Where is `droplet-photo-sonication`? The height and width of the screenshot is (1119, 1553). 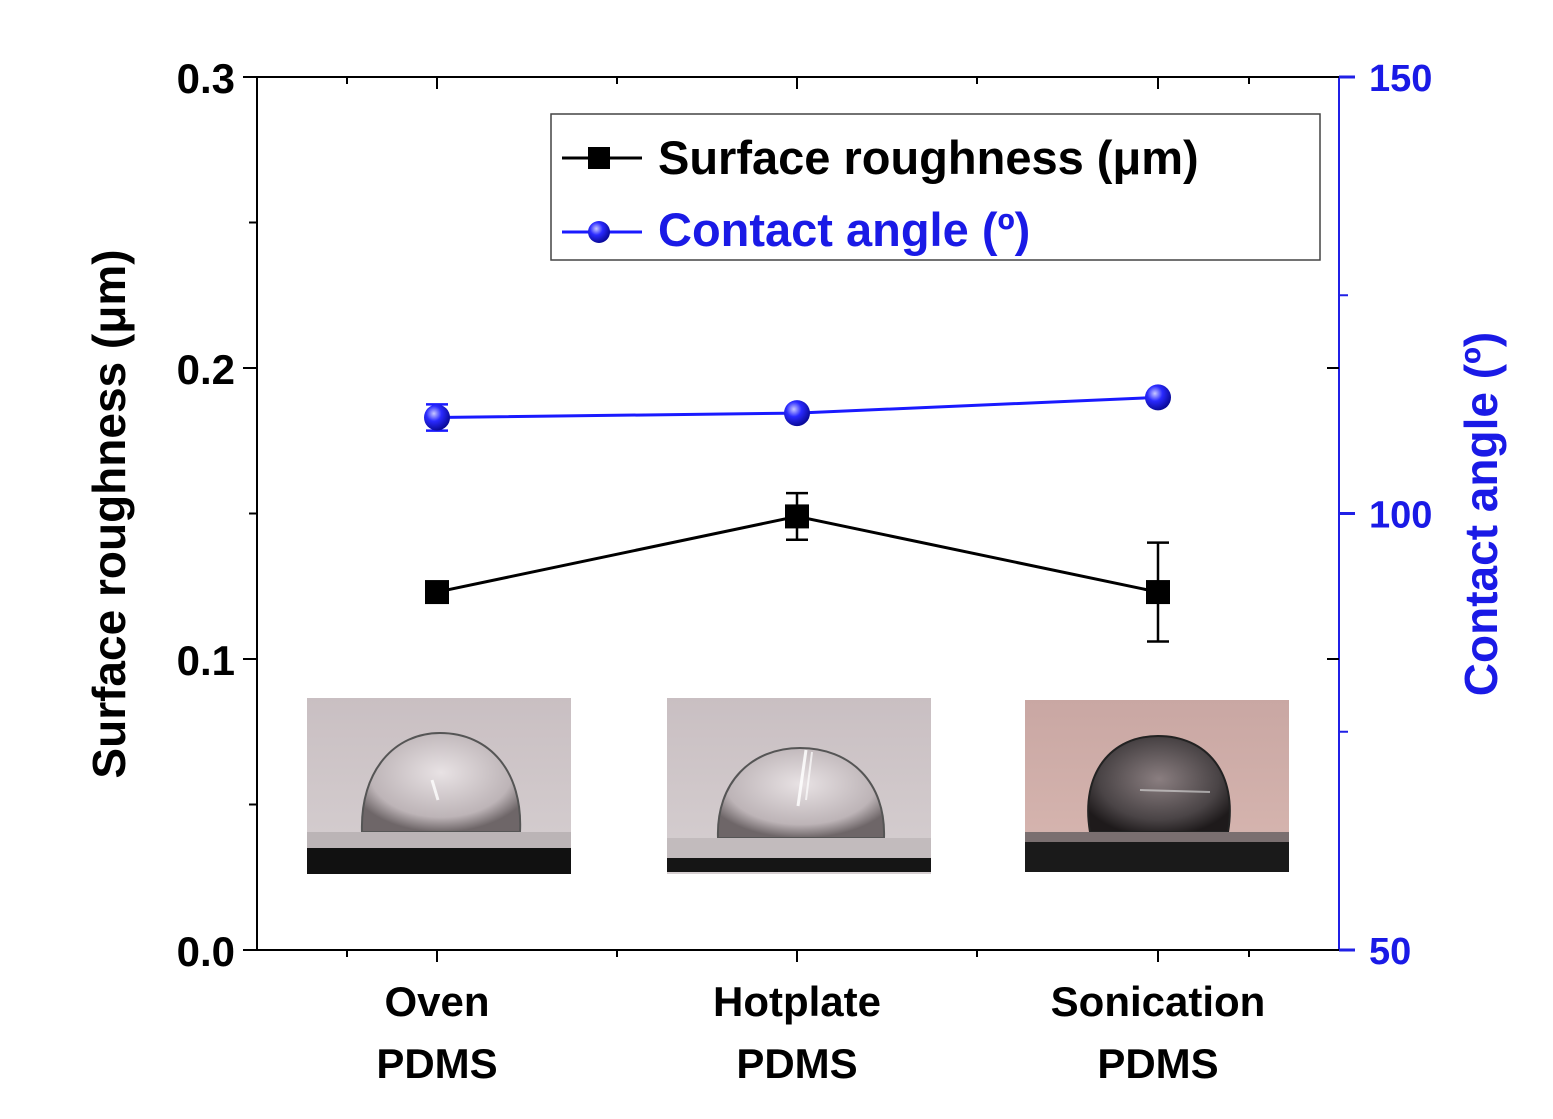 droplet-photo-sonication is located at coordinates (1157, 786).